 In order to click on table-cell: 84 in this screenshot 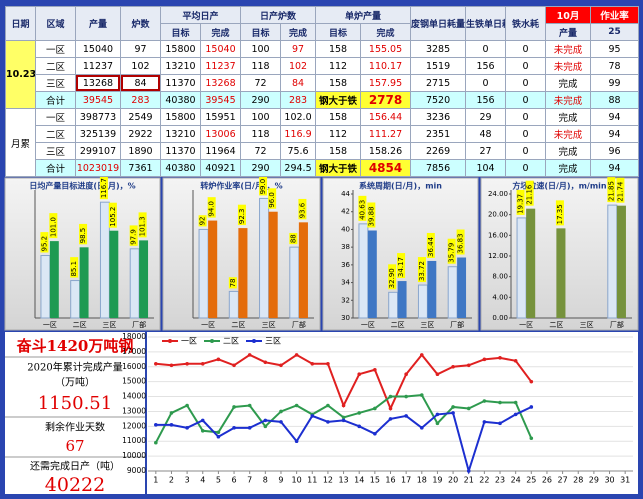, I will do `click(298, 83)`.